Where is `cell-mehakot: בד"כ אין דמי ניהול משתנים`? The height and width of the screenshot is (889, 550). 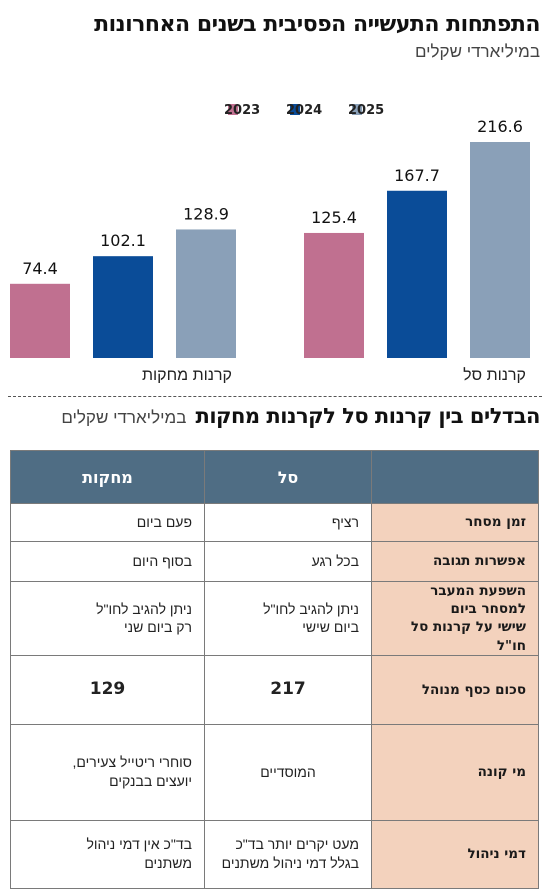
cell-mehakot: בד"כ אין דמי ניהול משתנים is located at coordinates (107, 854).